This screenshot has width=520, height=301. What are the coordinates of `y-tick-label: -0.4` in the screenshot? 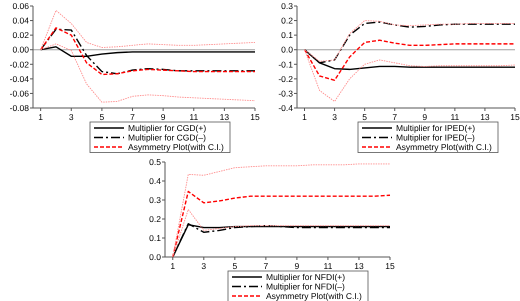 It's located at (286, 107).